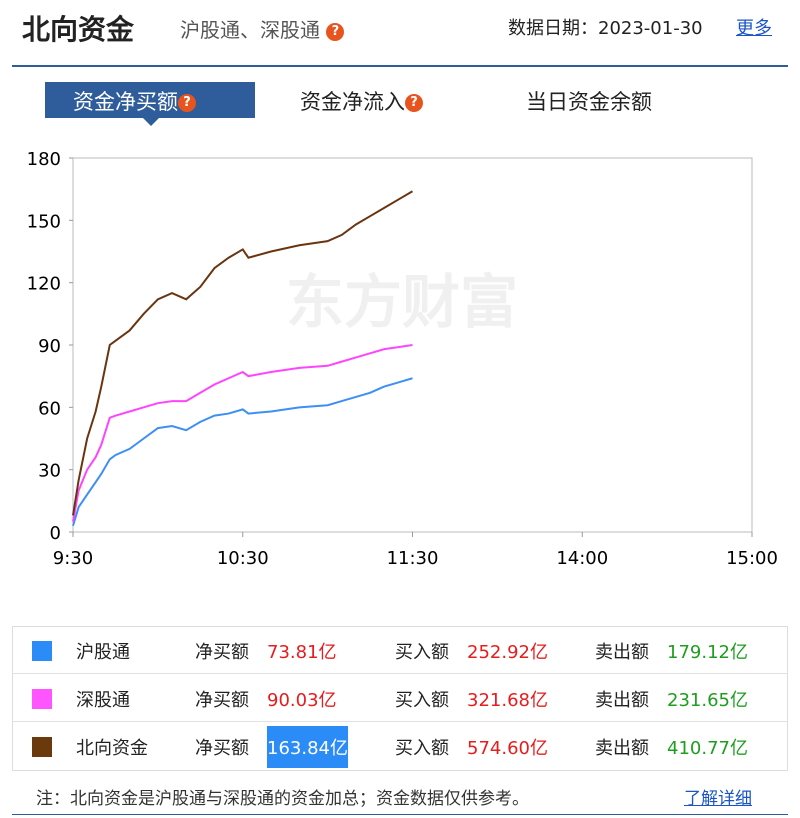 The image size is (800, 818). What do you see at coordinates (507, 748) in the screenshot?
I see `item-value: 574.60亿` at bounding box center [507, 748].